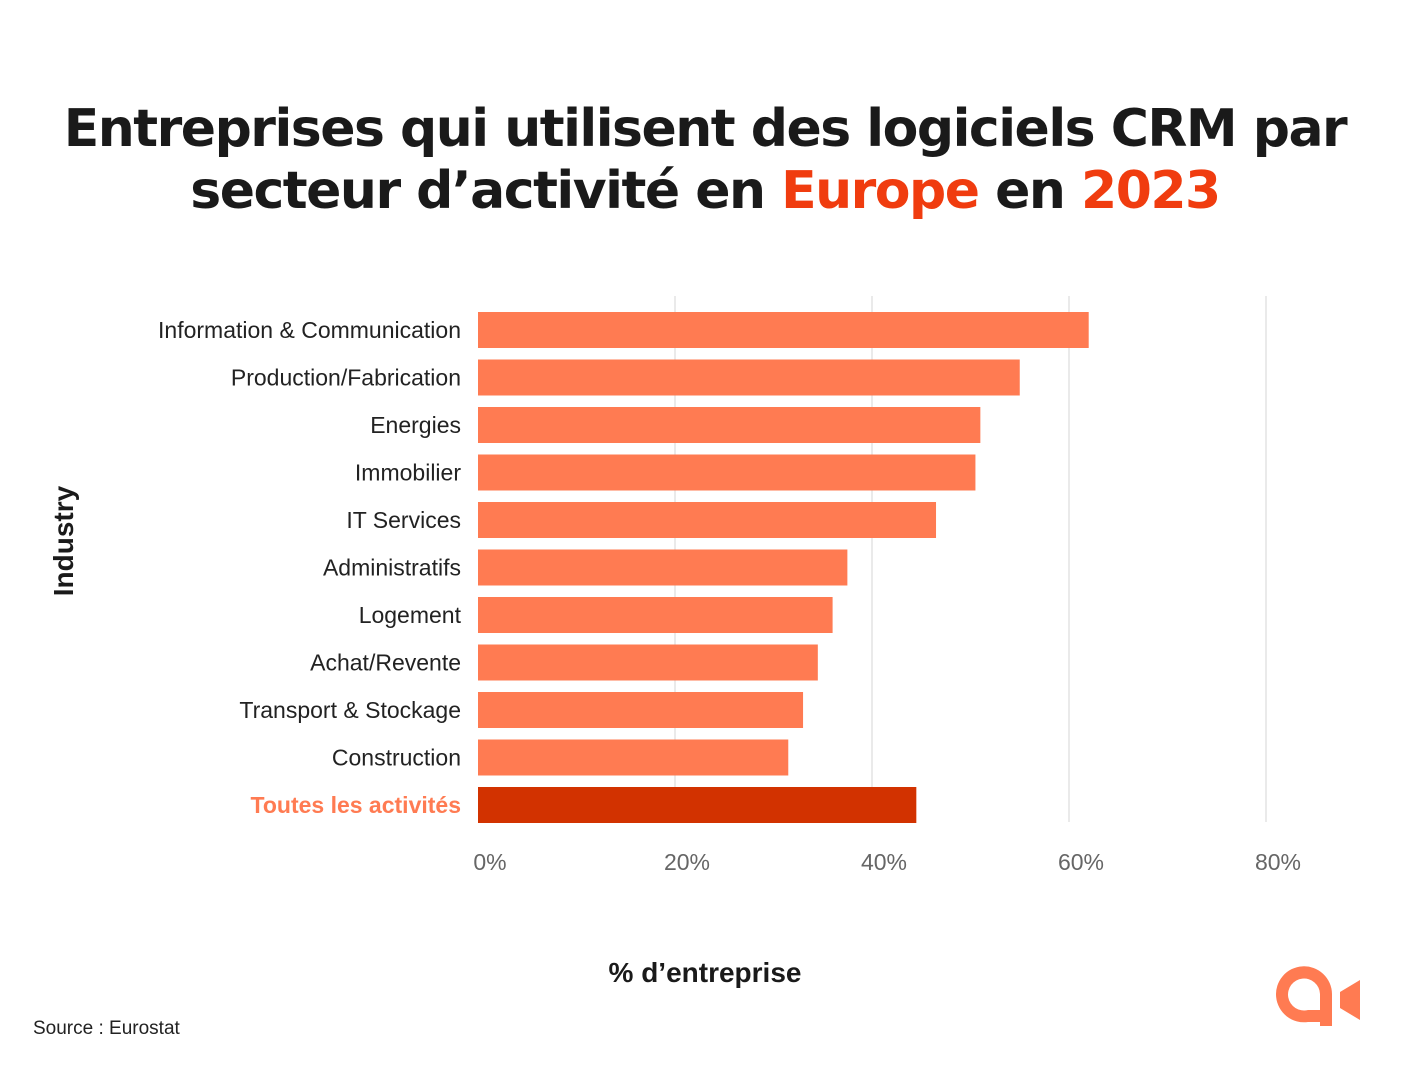 This screenshot has height=1071, width=1410. I want to click on category-label: Logement, so click(410, 615).